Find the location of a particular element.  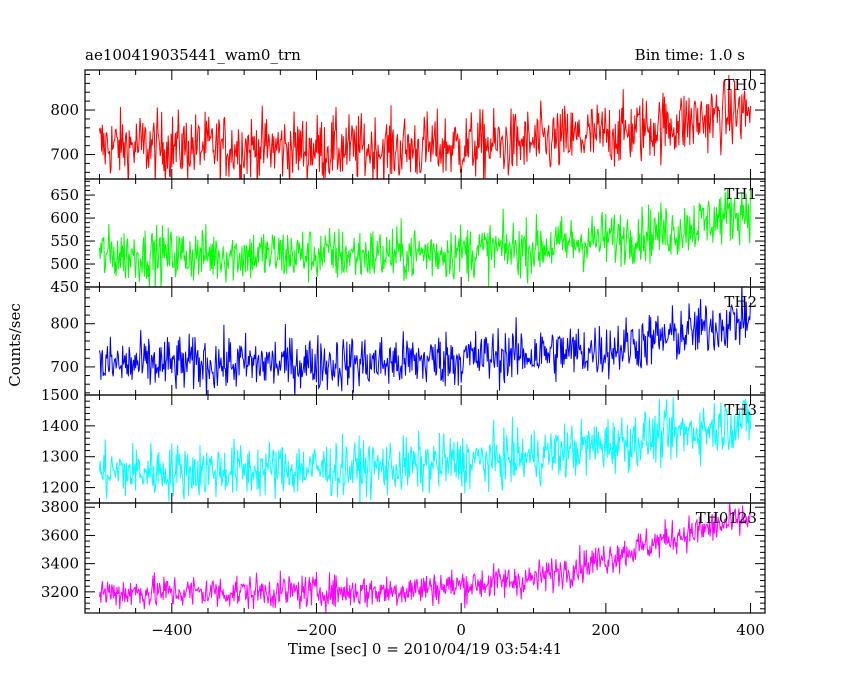

series-line-th0 is located at coordinates (425, 127).